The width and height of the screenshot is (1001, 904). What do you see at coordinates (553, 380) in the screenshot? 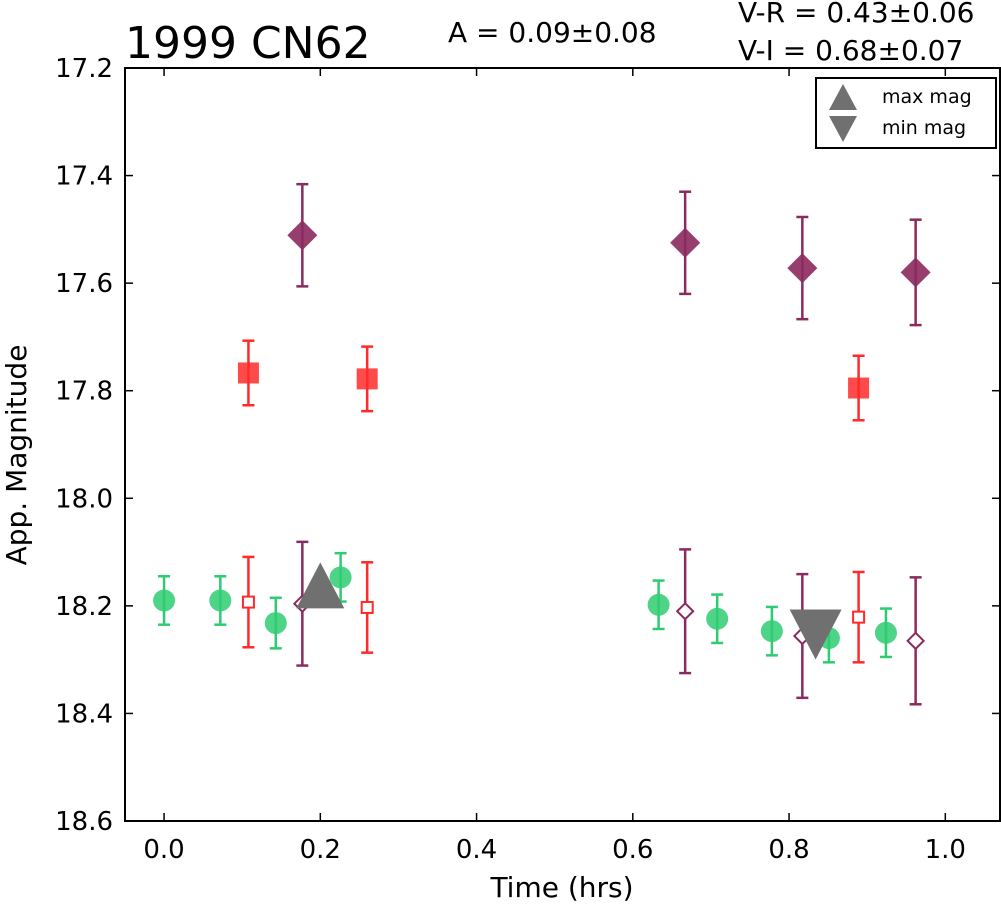
I see `series-square-filled` at bounding box center [553, 380].